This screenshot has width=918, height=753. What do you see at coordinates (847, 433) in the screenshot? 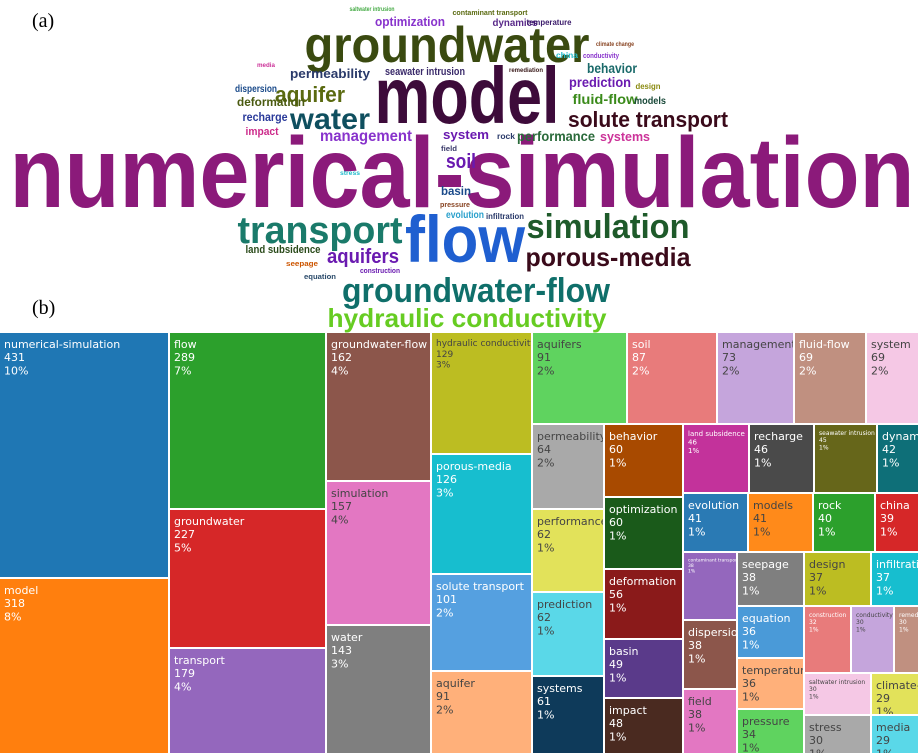
I see `tile-label: seawater intrusion` at bounding box center [847, 433].